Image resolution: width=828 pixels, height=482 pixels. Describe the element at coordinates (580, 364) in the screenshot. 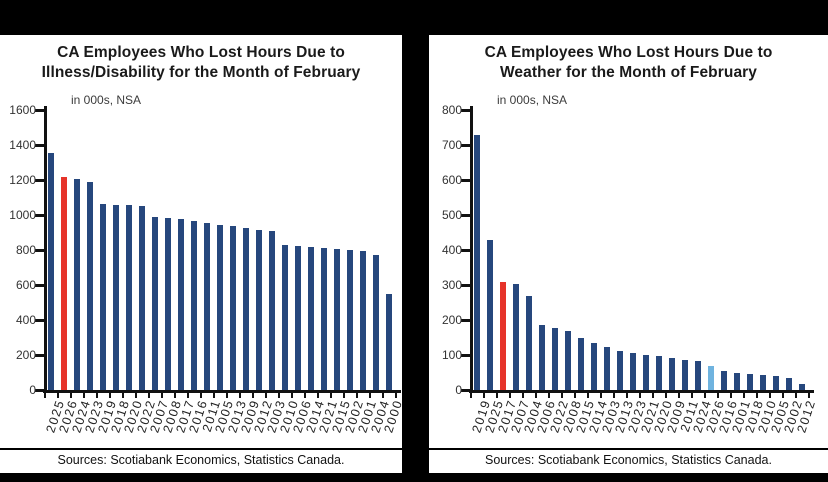

I see `bar-2015` at that location.